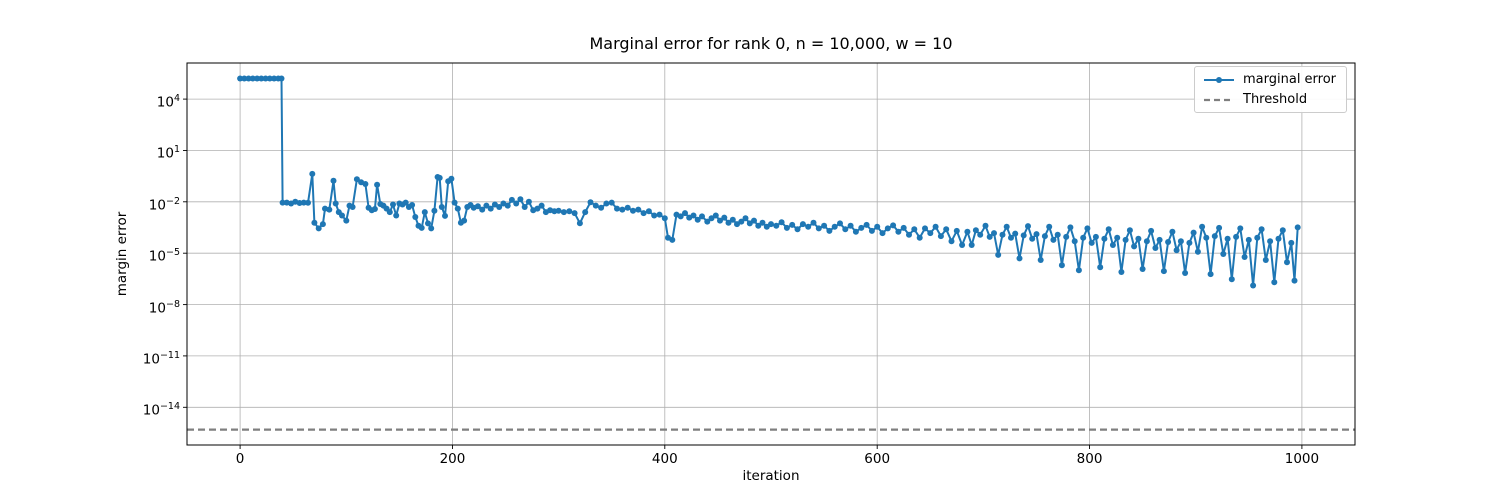 Image resolution: width=1500 pixels, height=500 pixels. I want to click on x-tick-label: 200, so click(452, 459).